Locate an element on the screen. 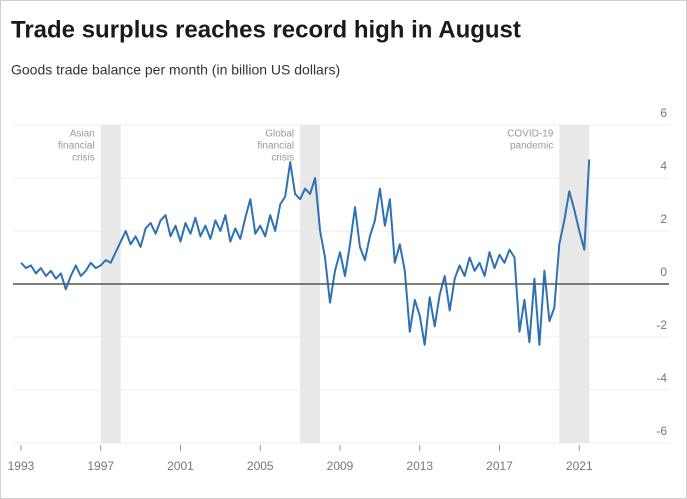 The width and height of the screenshot is (687, 499). x-tick-label: 2013 is located at coordinates (419, 466).